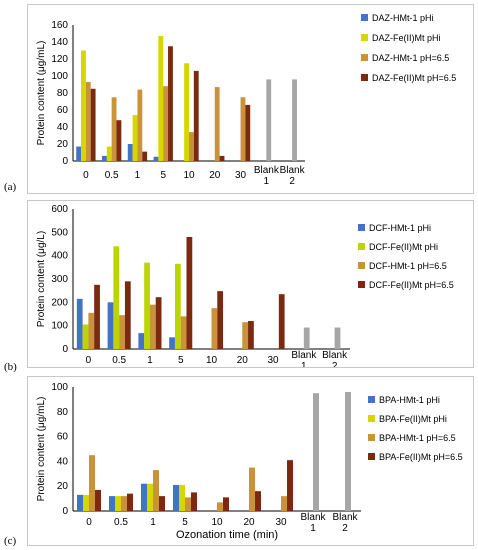 Image resolution: width=478 pixels, height=550 pixels. I want to click on x-tick-label-a-3: 5, so click(163, 175).